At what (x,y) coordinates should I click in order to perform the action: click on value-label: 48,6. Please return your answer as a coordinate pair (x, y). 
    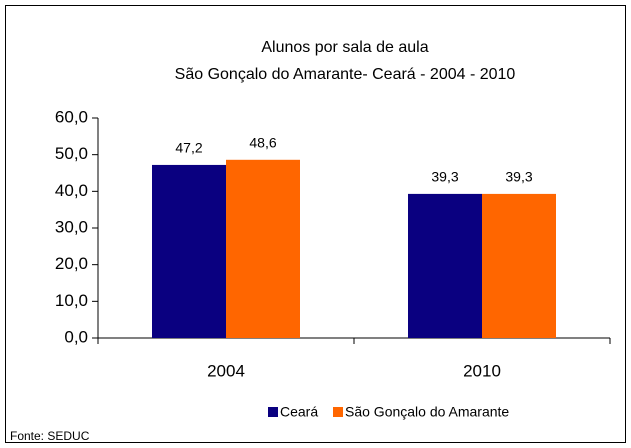
    Looking at the image, I should click on (262, 143).